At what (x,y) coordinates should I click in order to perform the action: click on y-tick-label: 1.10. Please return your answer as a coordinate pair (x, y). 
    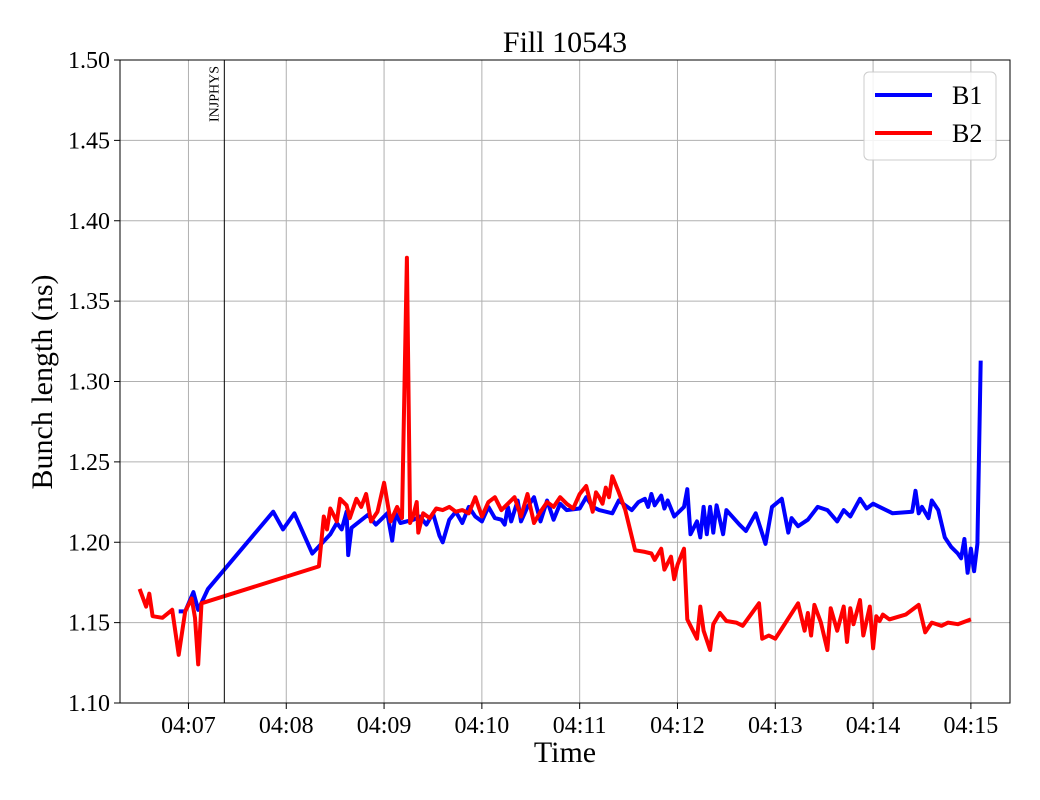
    Looking at the image, I should click on (89, 704).